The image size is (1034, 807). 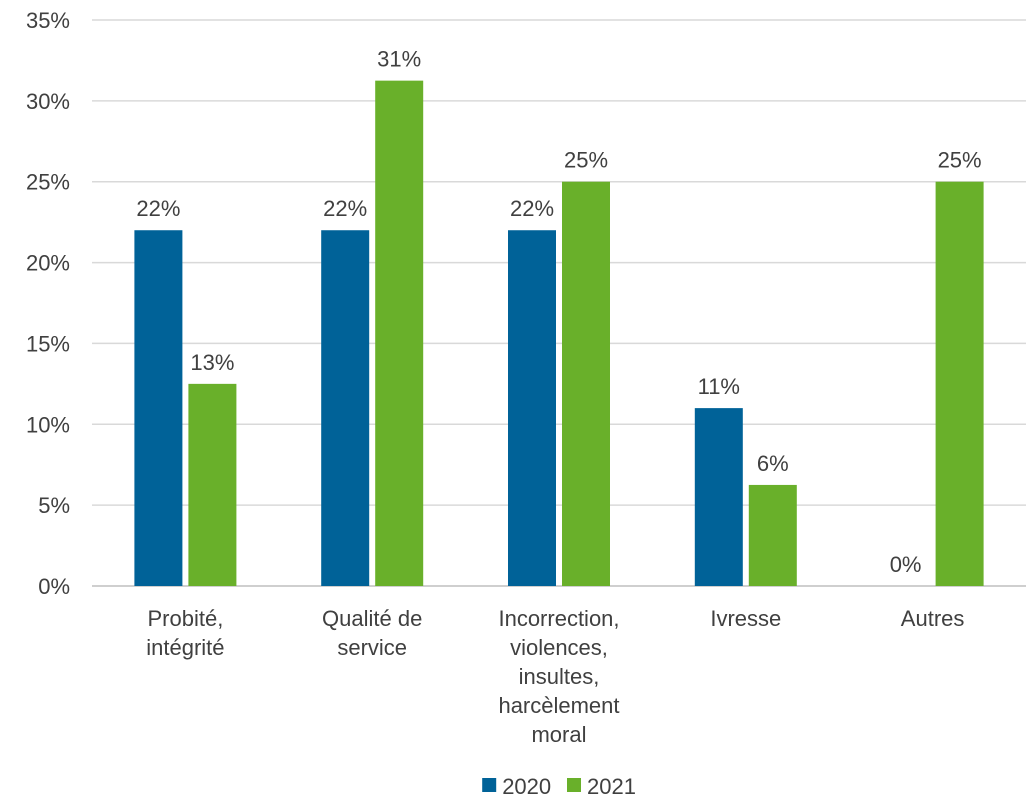 What do you see at coordinates (48, 20) in the screenshot?
I see `y-tick-label: 35%` at bounding box center [48, 20].